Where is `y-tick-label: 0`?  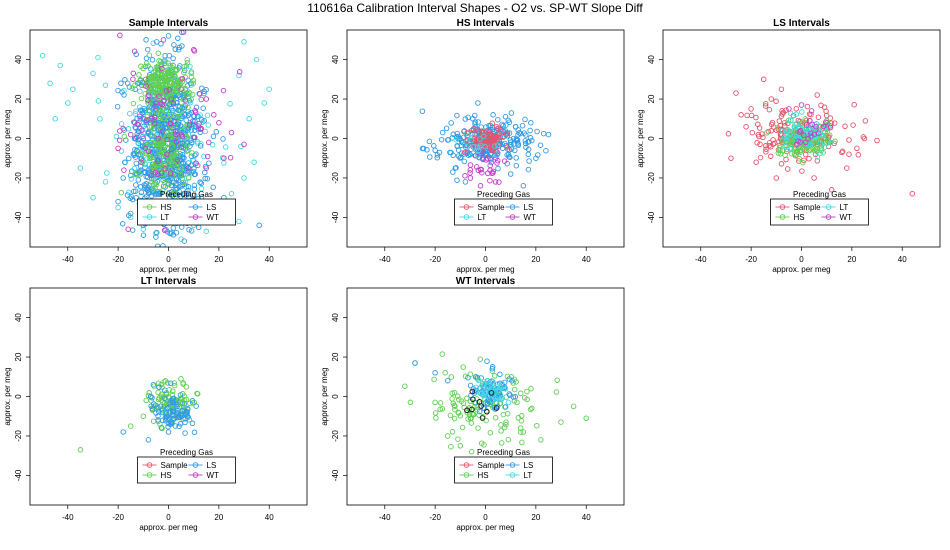 y-tick-label: 0 is located at coordinates (18, 138).